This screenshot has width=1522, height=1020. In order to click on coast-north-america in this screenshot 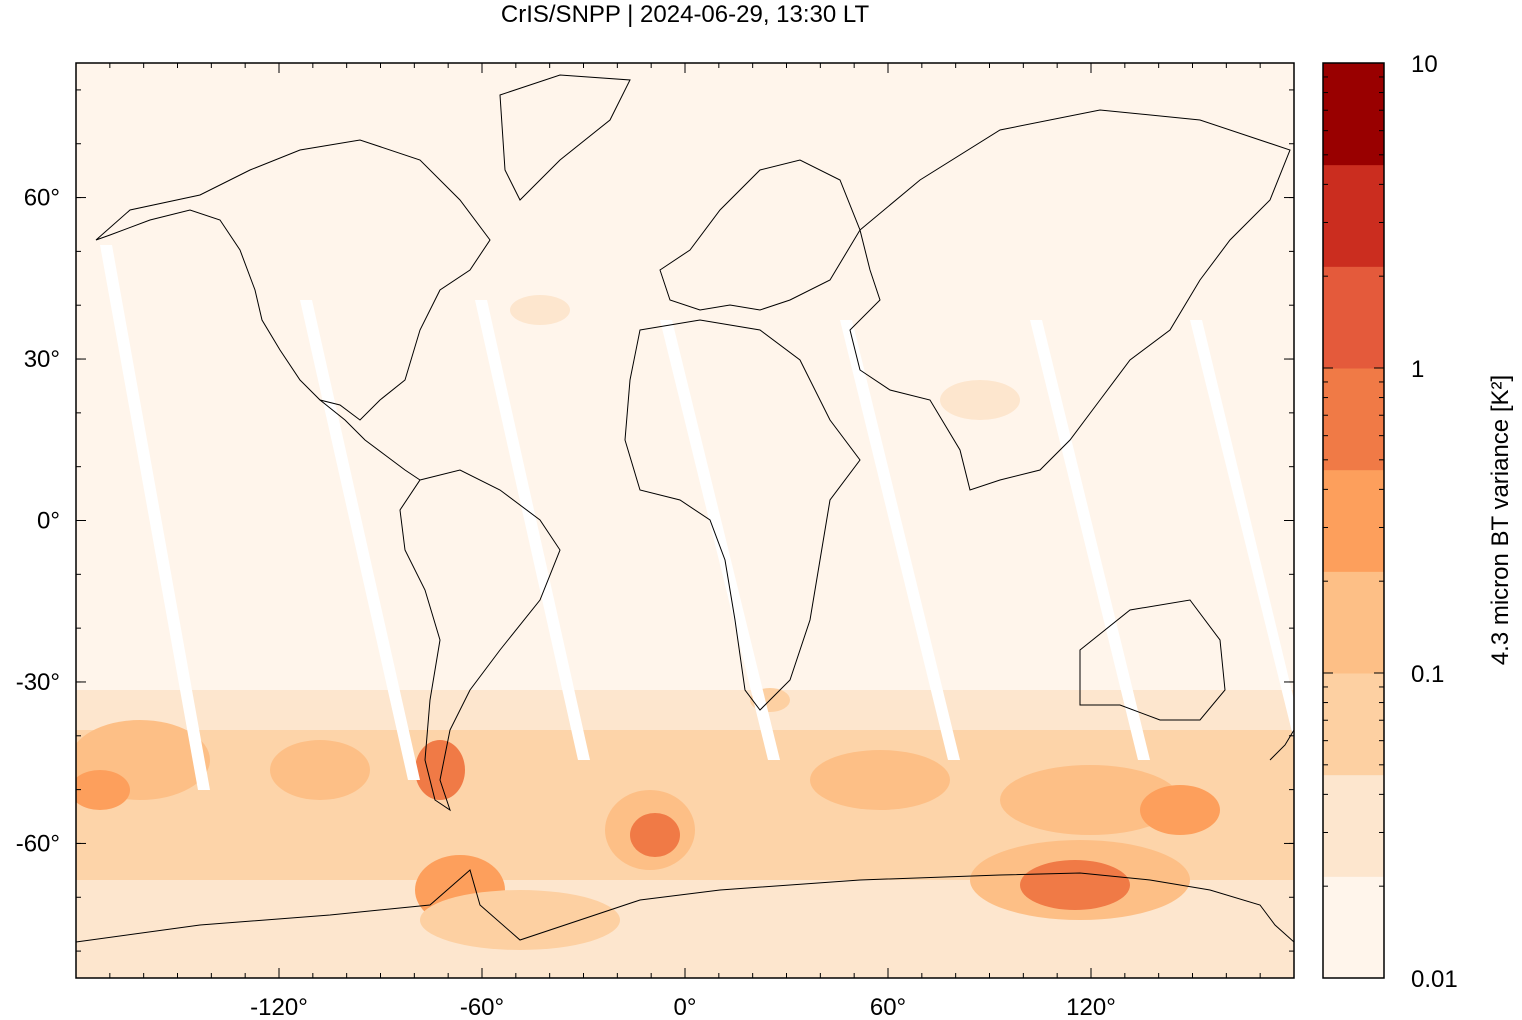, I will do `click(293, 280)`.